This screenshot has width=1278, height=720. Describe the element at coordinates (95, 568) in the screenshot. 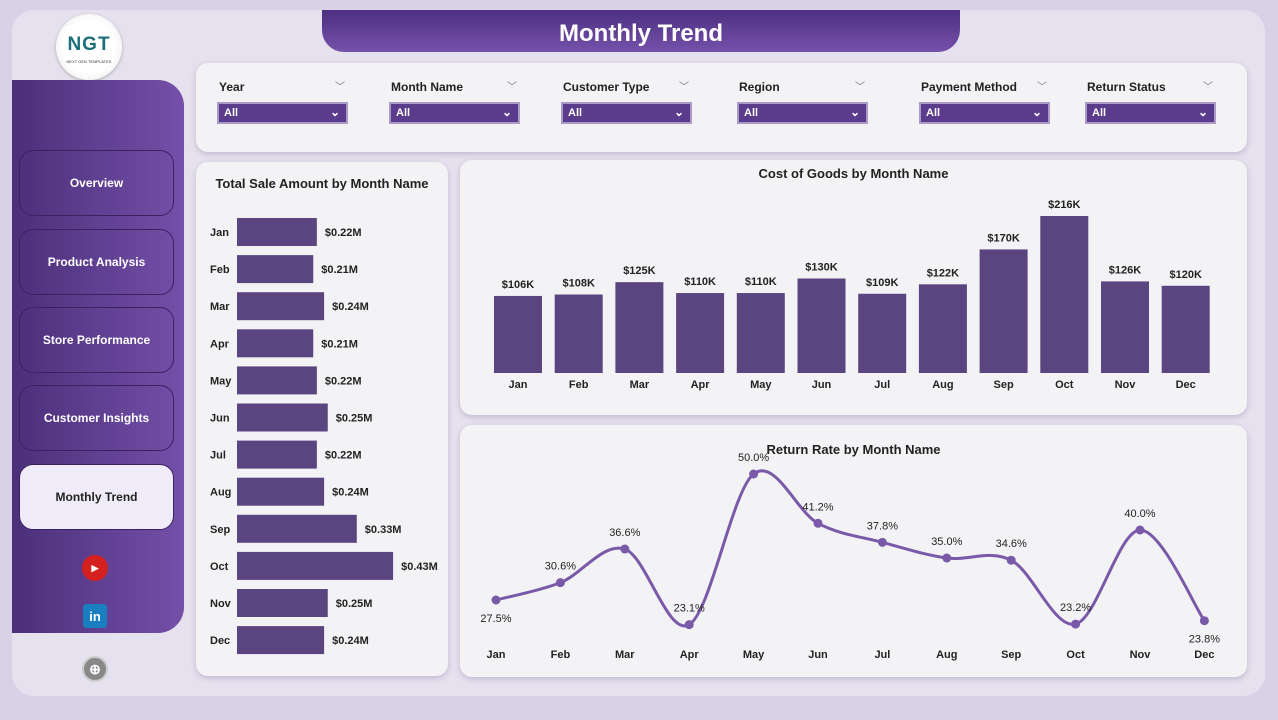

I see `youtube-icon: ▶` at that location.